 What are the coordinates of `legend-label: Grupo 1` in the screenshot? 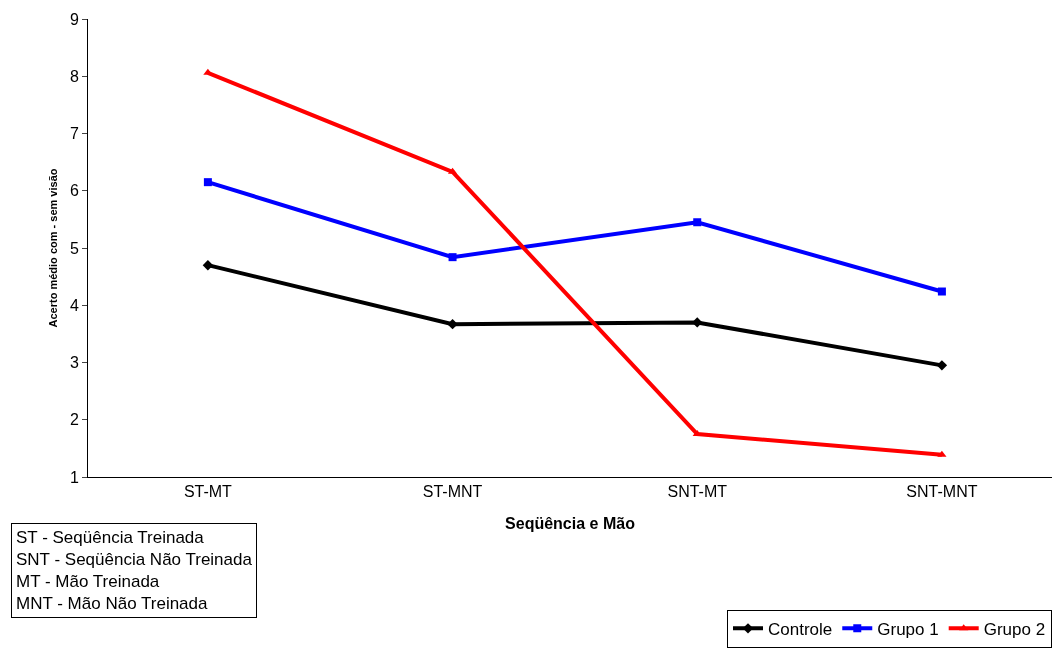 It's located at (908, 629).